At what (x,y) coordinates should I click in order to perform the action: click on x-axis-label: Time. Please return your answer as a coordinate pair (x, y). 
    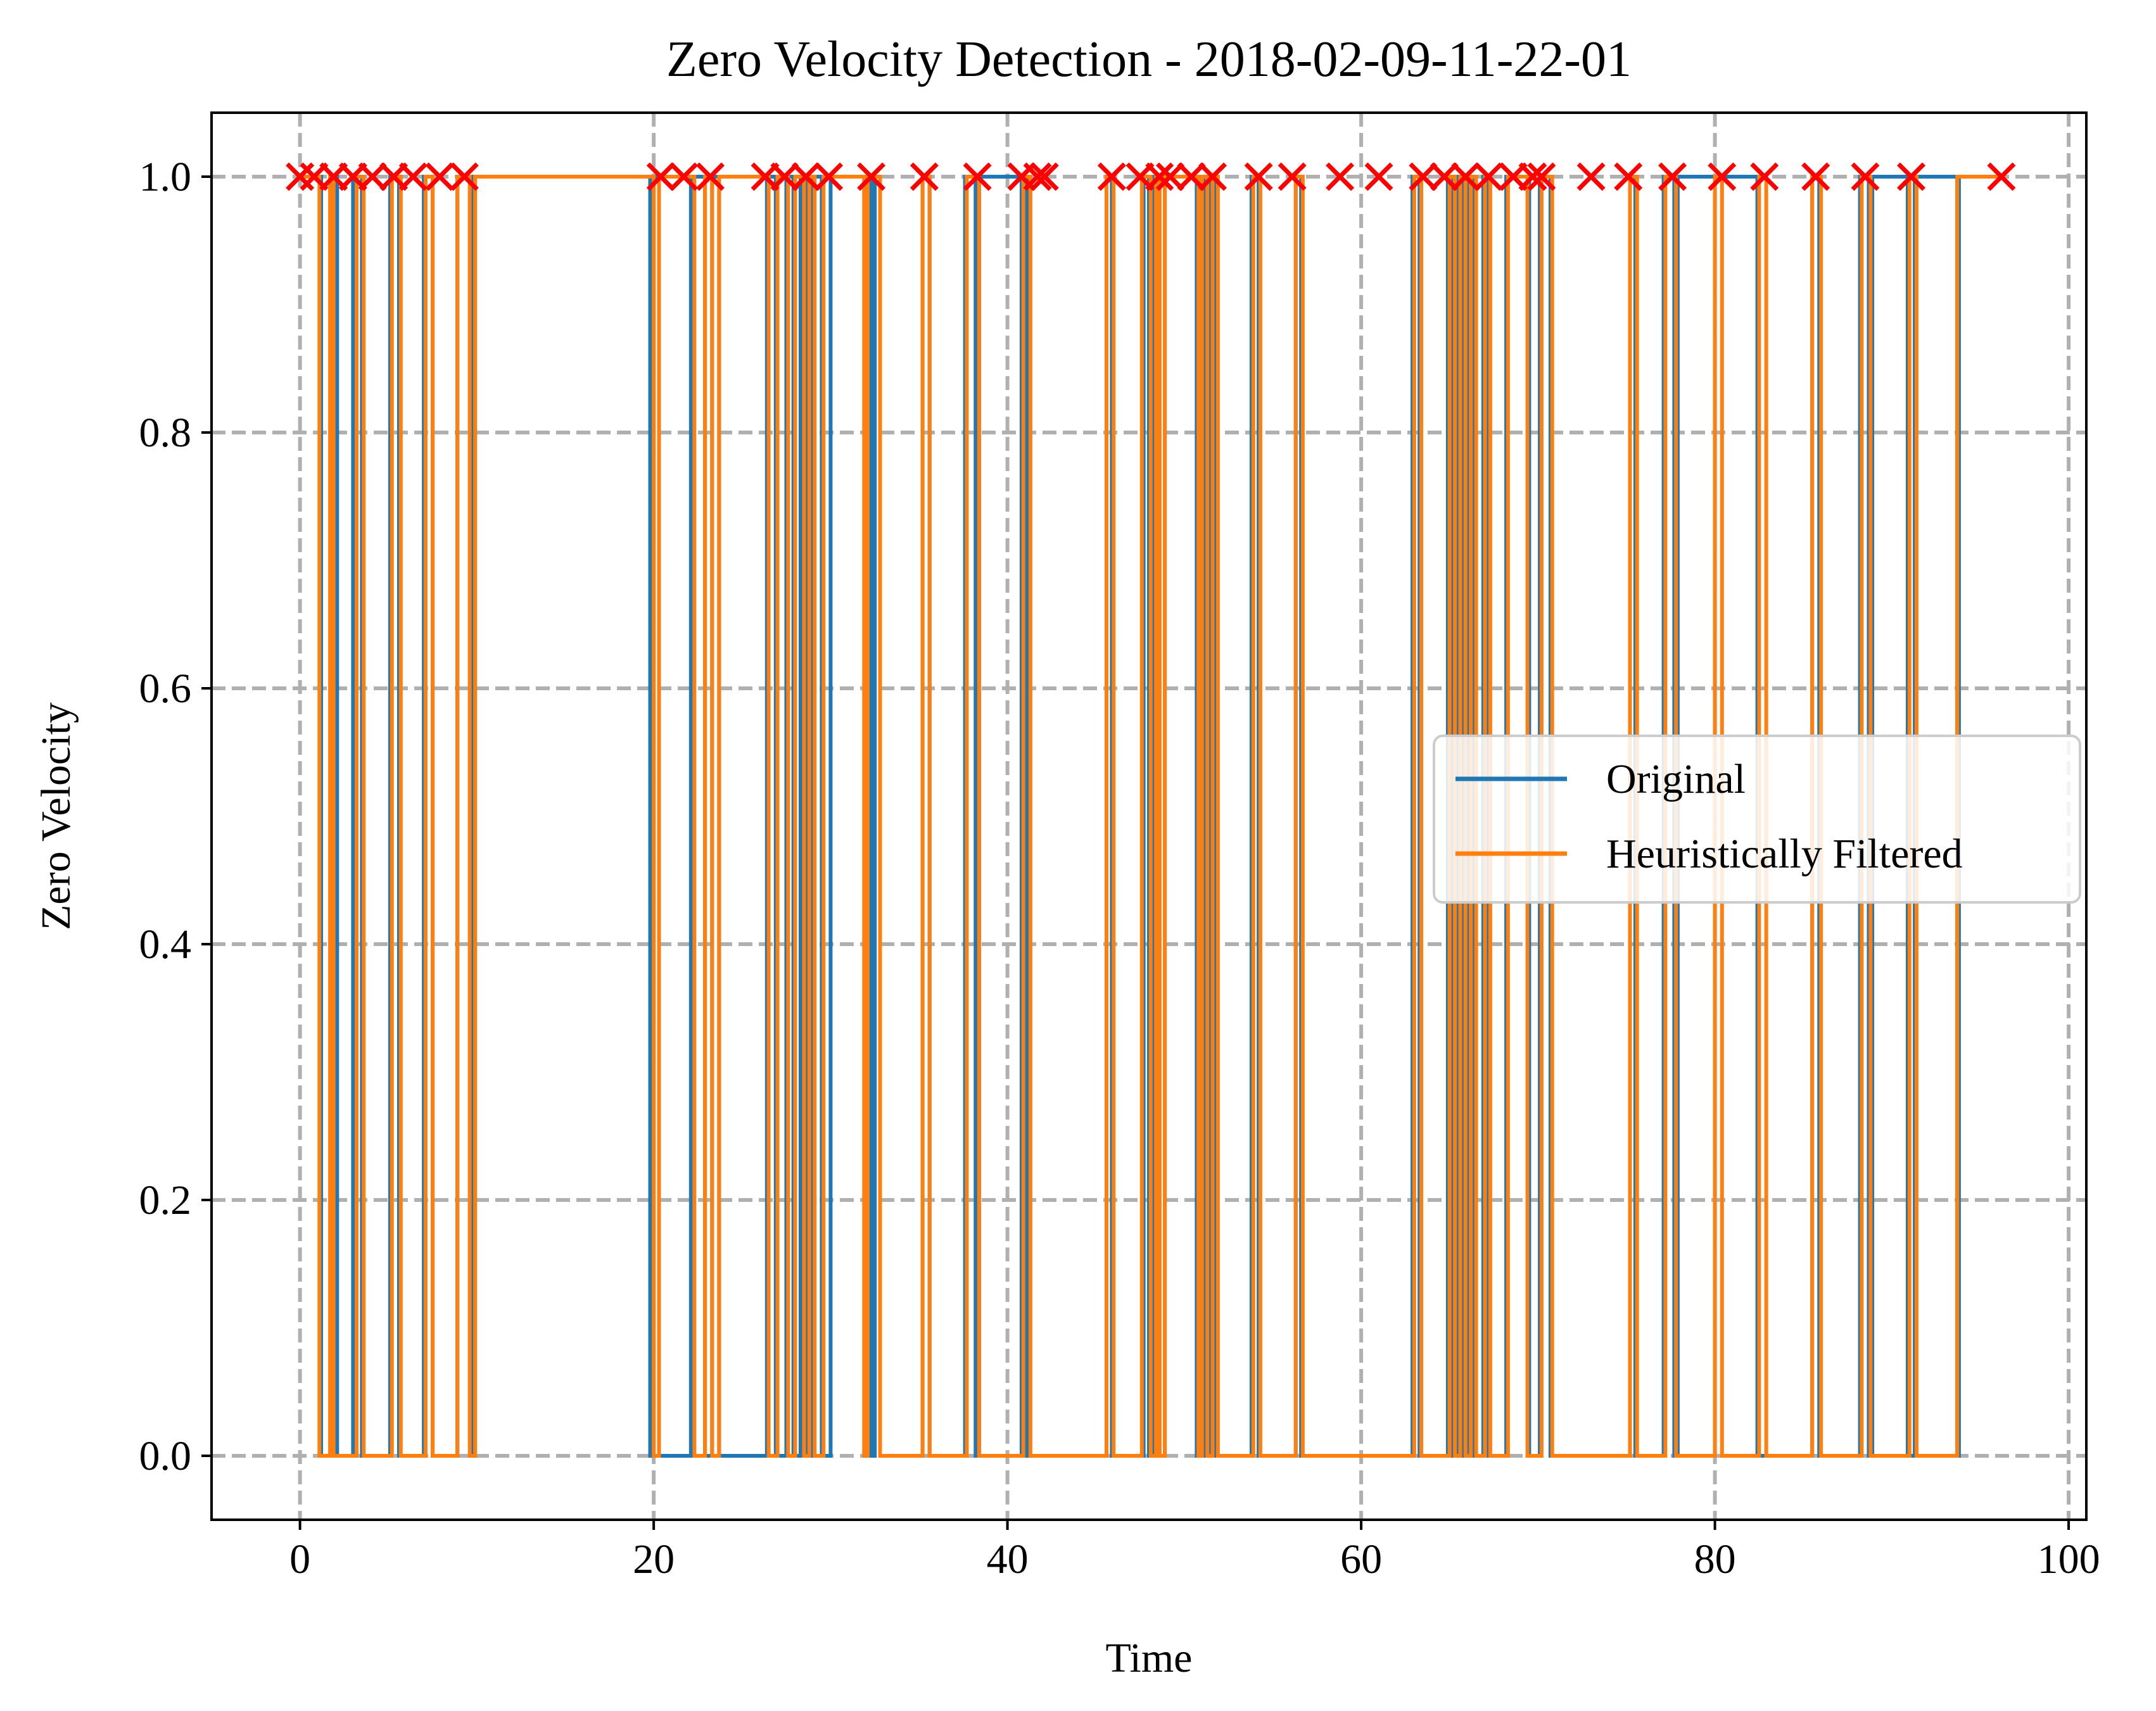
    Looking at the image, I should click on (1149, 1658).